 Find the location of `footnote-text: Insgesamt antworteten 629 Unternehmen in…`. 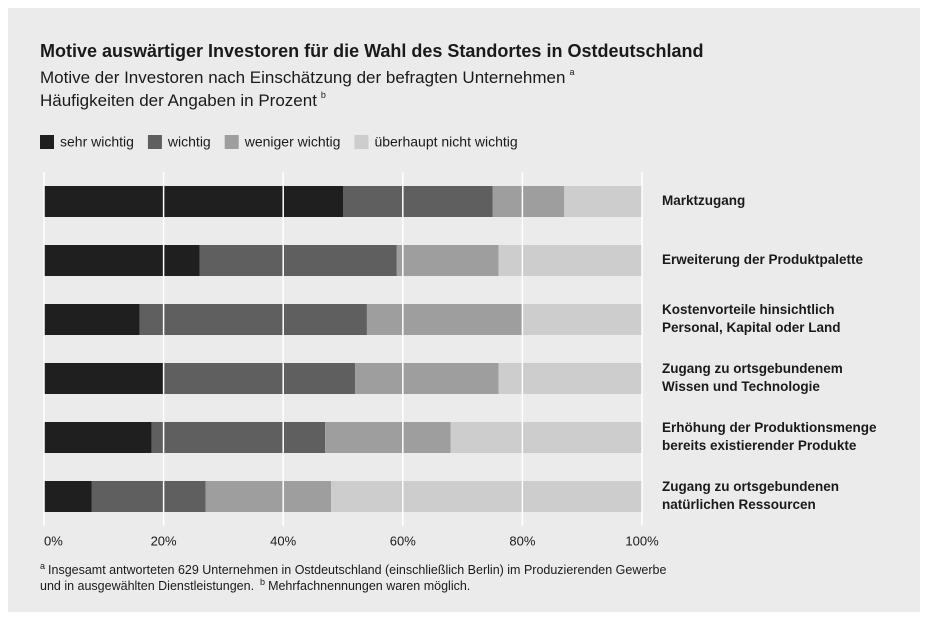

footnote-text: Insgesamt antworteten 629 Unternehmen in… is located at coordinates (357, 570).